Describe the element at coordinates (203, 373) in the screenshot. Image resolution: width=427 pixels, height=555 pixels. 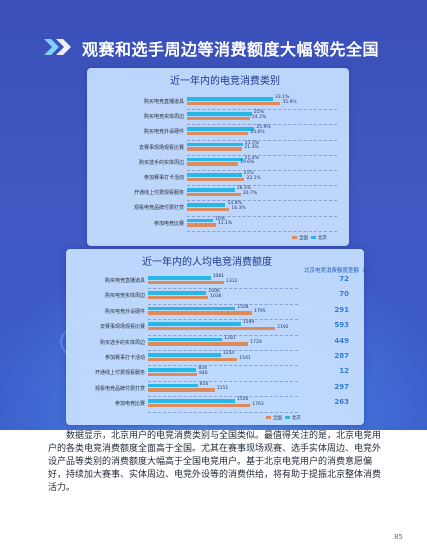
I see `value-label-national: 846` at that location.